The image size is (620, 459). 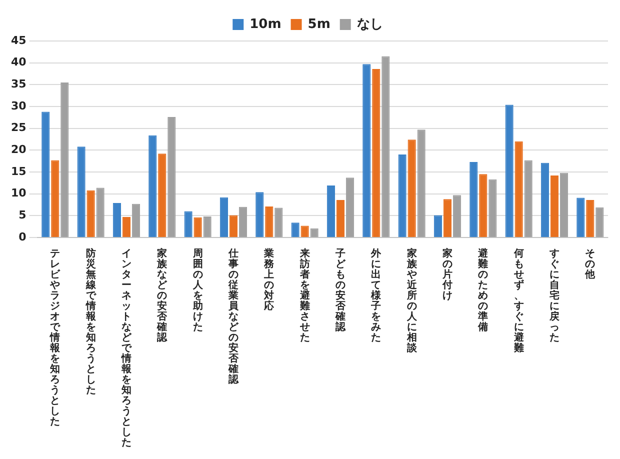 What do you see at coordinates (446, 274) in the screenshot?
I see `x-tick-label: 家の片付け` at bounding box center [446, 274].